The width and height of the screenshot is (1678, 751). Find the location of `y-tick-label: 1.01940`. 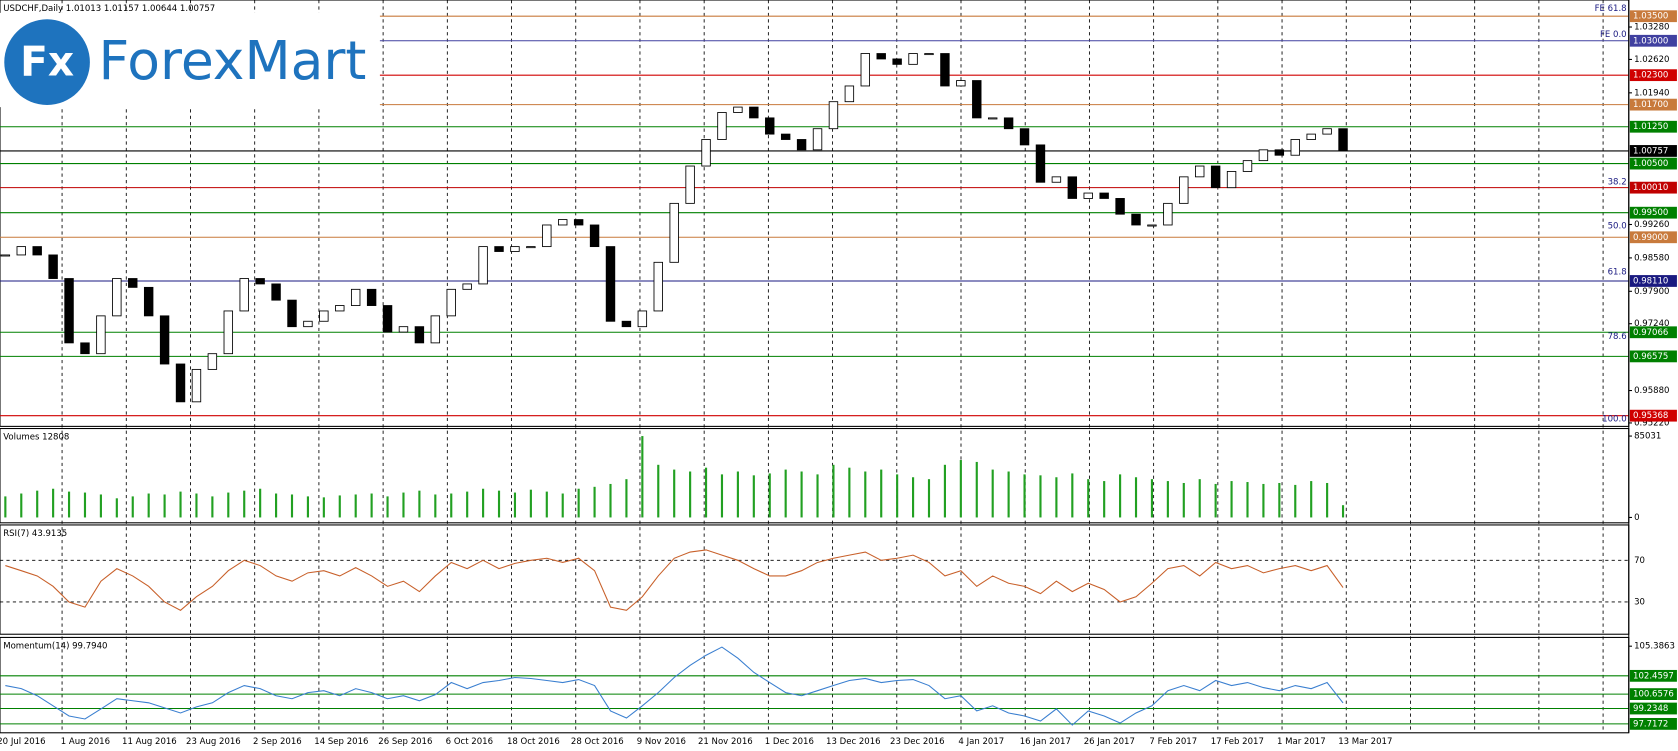

y-tick-label: 1.01940 is located at coordinates (1651, 93).